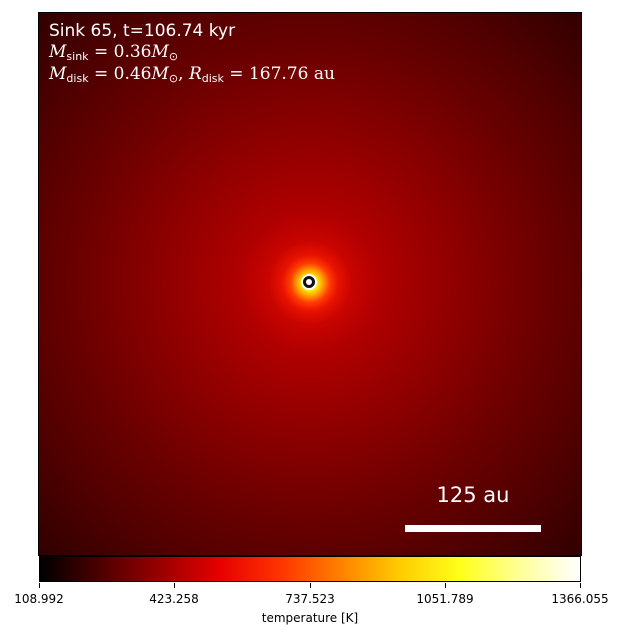 The height and width of the screenshot is (636, 624). I want to click on colorbar, so click(310, 569).